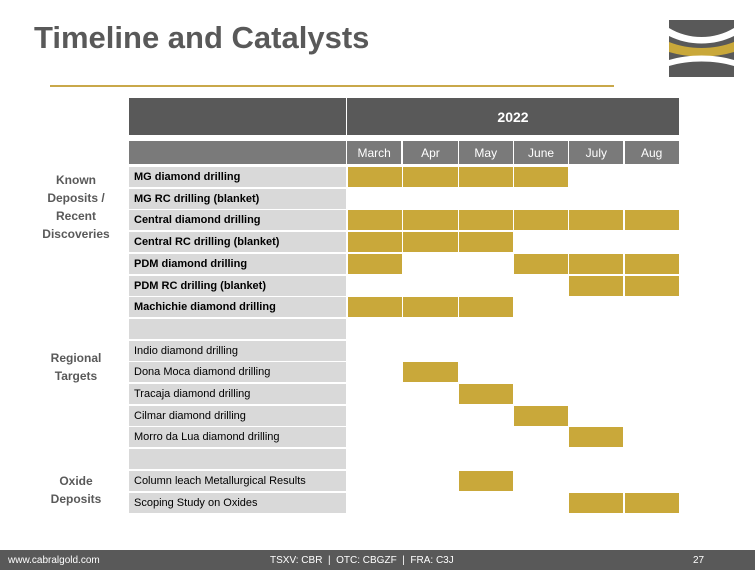  Describe the element at coordinates (485, 152) in the screenshot. I see `month-header: May` at that location.